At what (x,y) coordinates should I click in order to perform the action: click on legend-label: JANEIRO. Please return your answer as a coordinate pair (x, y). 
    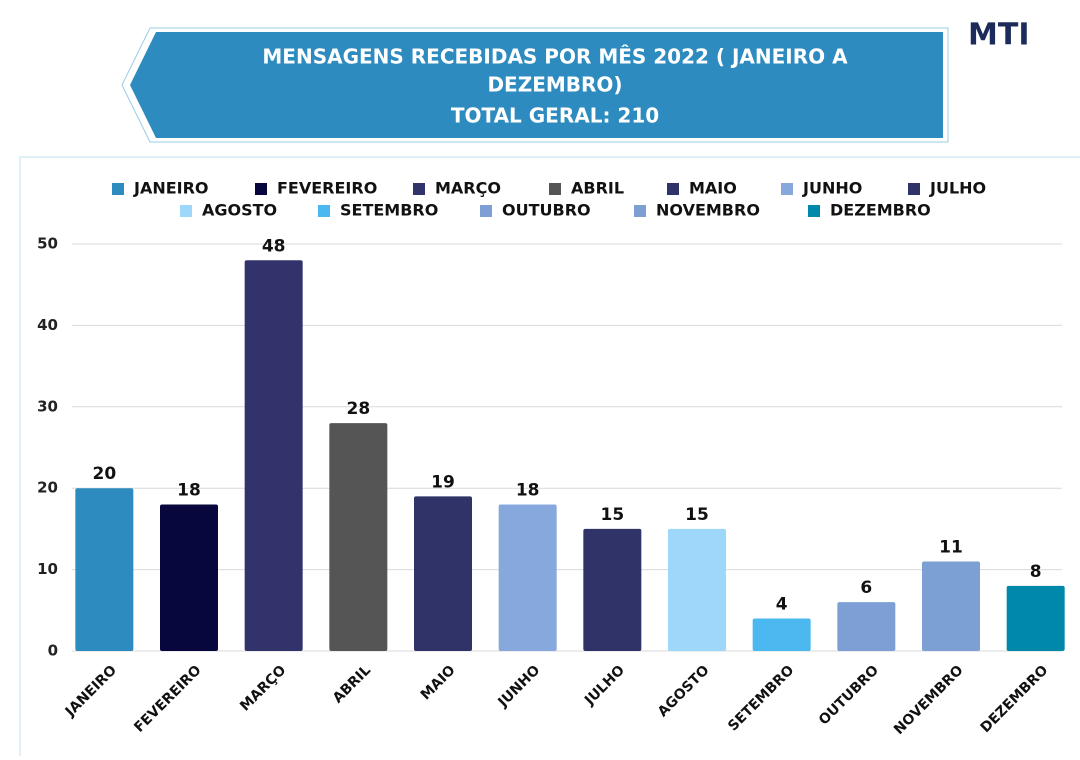
    Looking at the image, I should click on (171, 188).